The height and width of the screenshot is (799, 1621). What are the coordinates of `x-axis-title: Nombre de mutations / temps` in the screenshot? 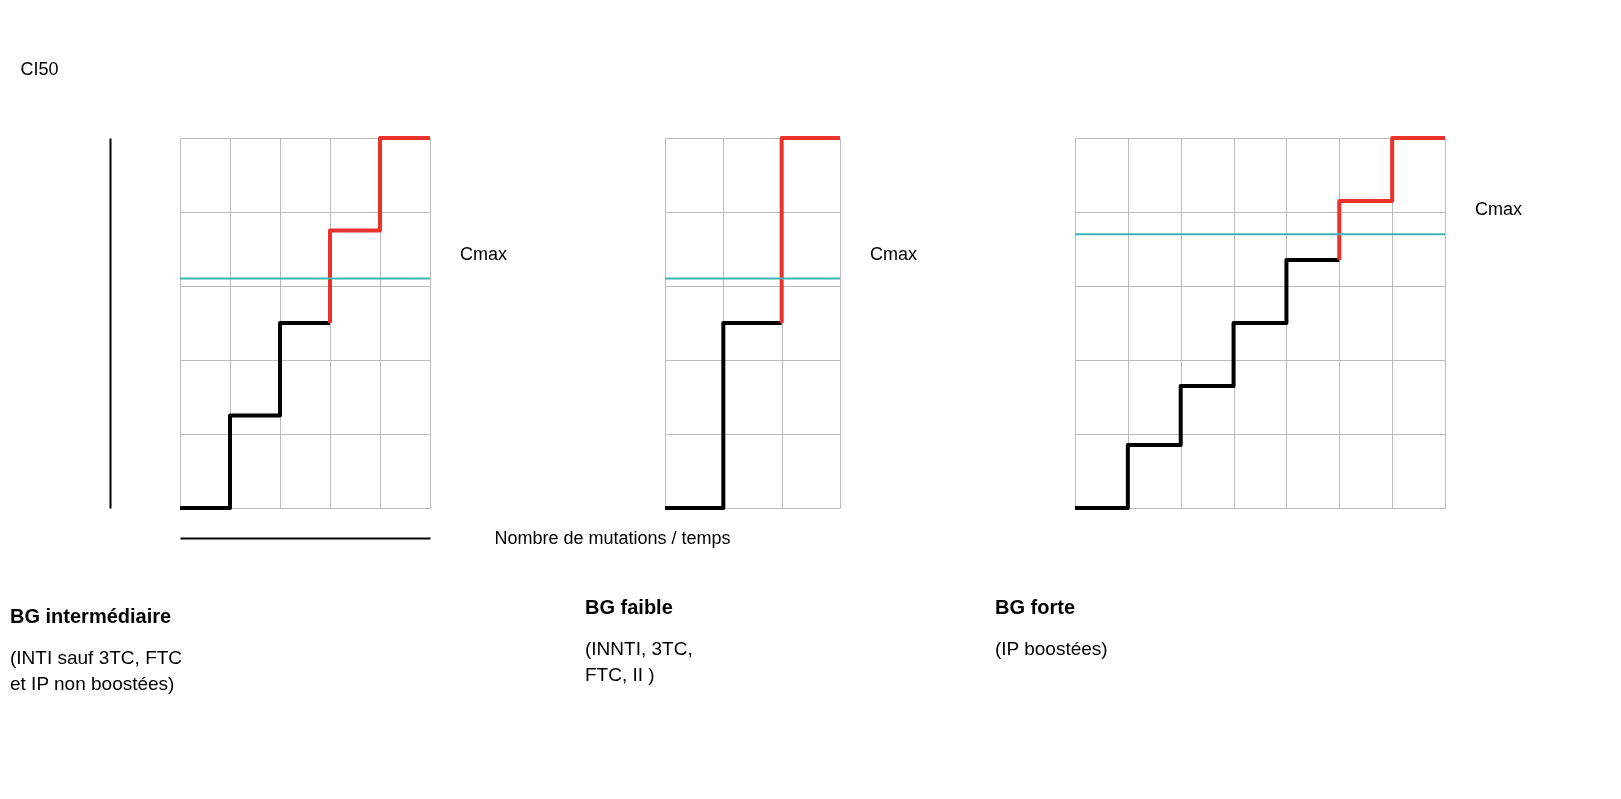 It's located at (612, 537).